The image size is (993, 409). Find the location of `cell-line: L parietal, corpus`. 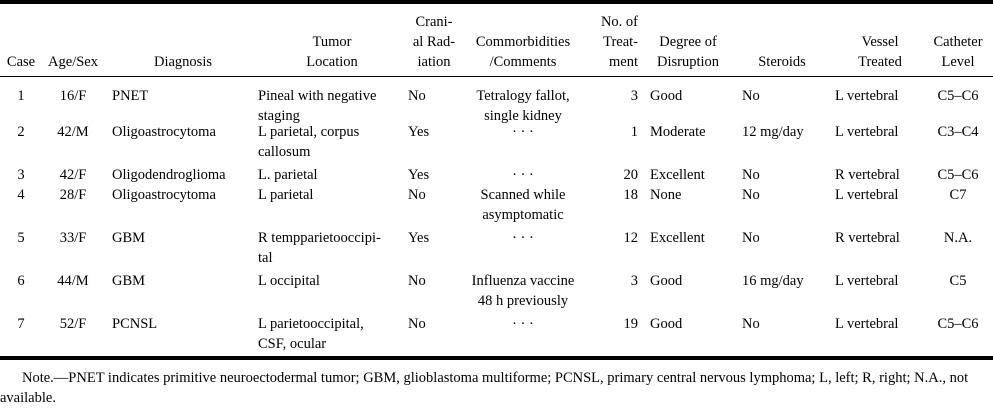

cell-line: L parietal, corpus is located at coordinates (309, 132).